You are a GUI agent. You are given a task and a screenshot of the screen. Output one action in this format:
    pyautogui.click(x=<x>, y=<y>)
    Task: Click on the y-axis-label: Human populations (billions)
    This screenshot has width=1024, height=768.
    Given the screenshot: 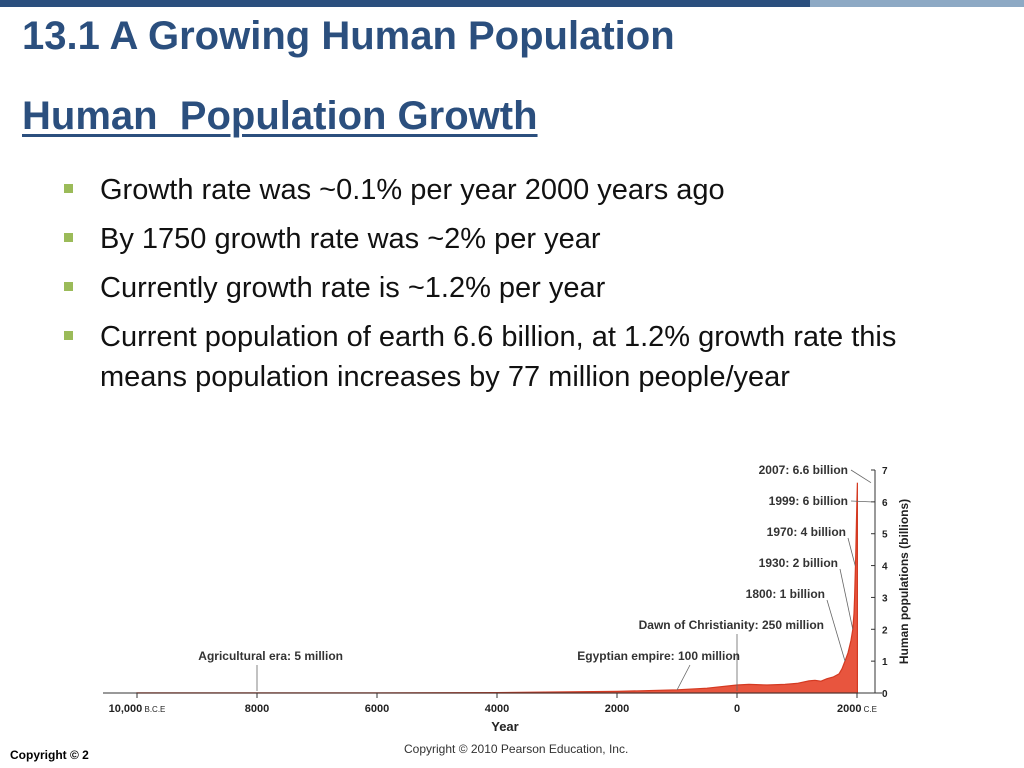 What is the action you would take?
    pyautogui.click(x=904, y=581)
    